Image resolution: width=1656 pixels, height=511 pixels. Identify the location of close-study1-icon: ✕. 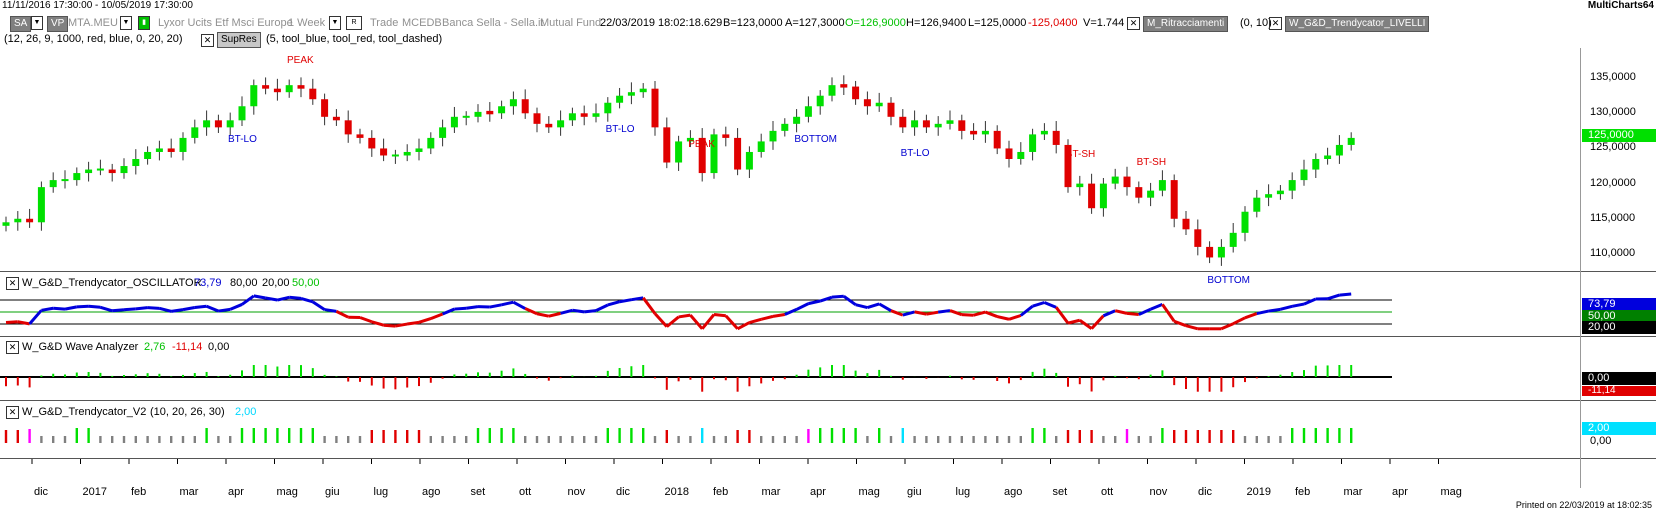
(1133, 23).